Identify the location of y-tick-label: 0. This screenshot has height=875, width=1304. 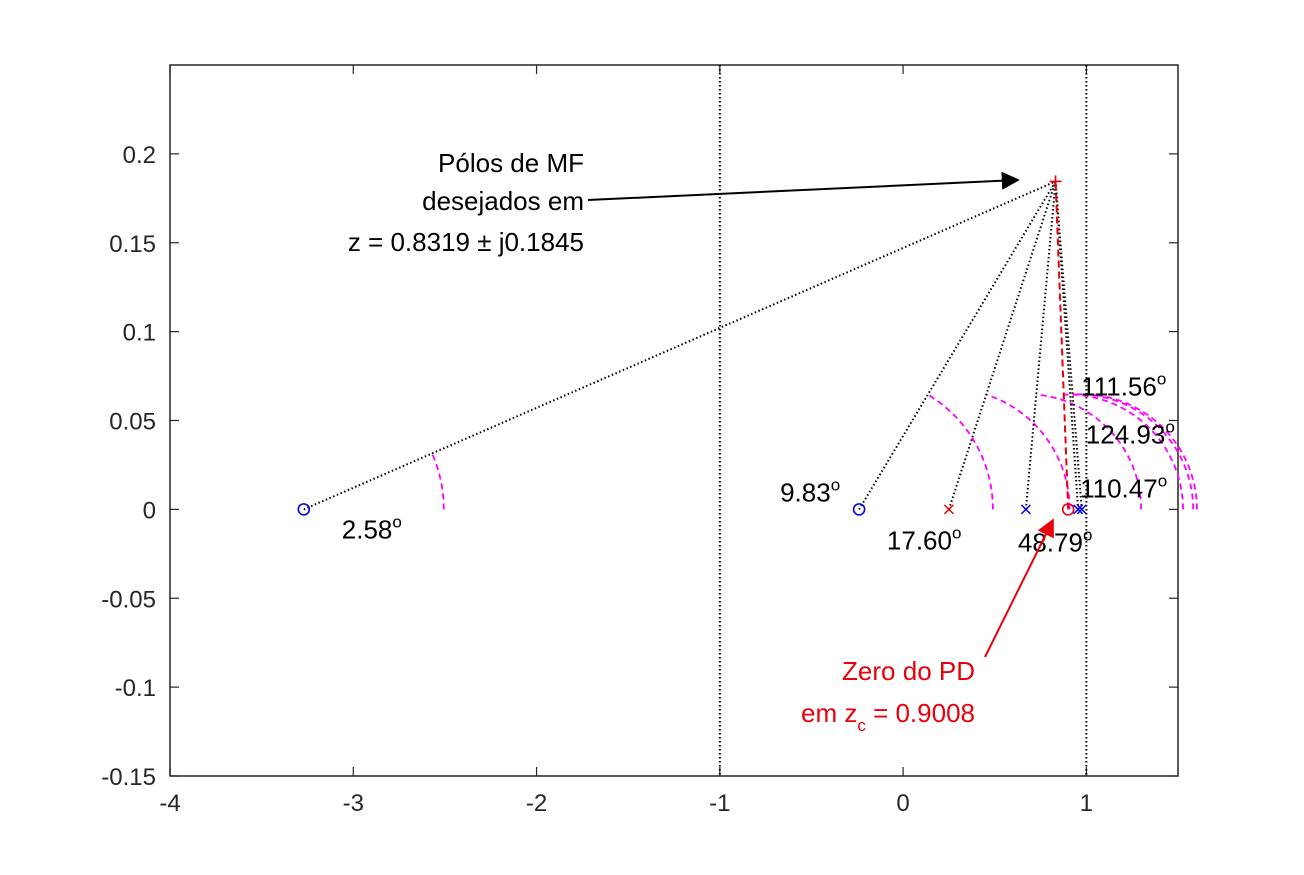
(149, 510).